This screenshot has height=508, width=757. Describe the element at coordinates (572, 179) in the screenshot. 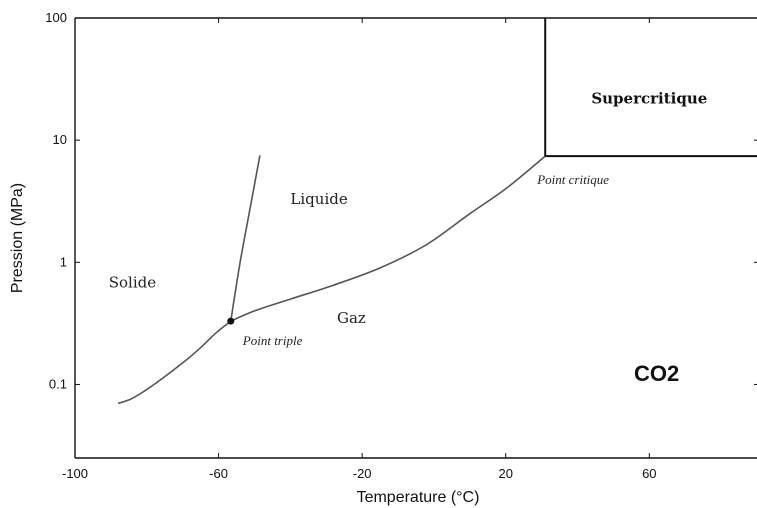

I see `point-label: Point critique` at that location.